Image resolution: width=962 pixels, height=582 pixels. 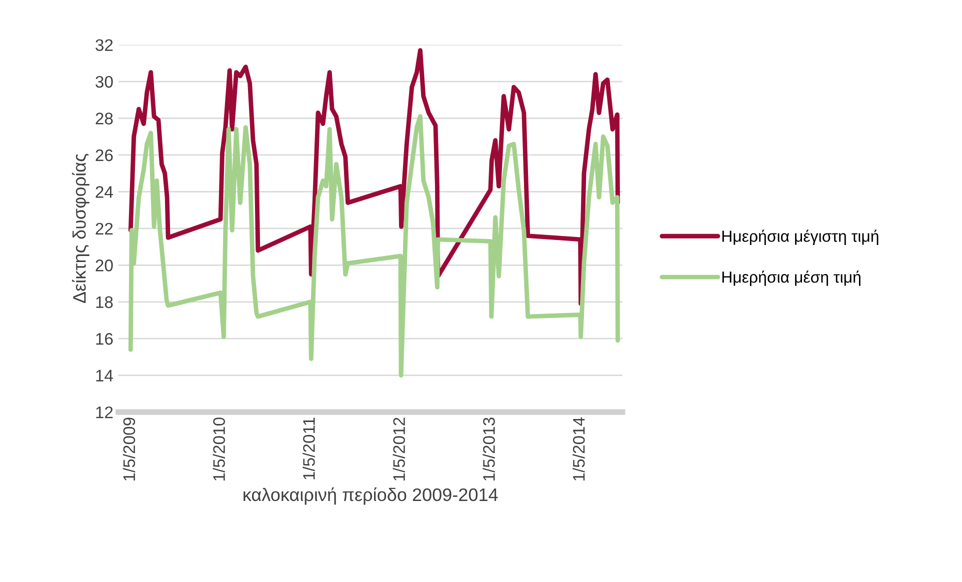 I want to click on y-tick-label: 26, so click(x=104, y=155).